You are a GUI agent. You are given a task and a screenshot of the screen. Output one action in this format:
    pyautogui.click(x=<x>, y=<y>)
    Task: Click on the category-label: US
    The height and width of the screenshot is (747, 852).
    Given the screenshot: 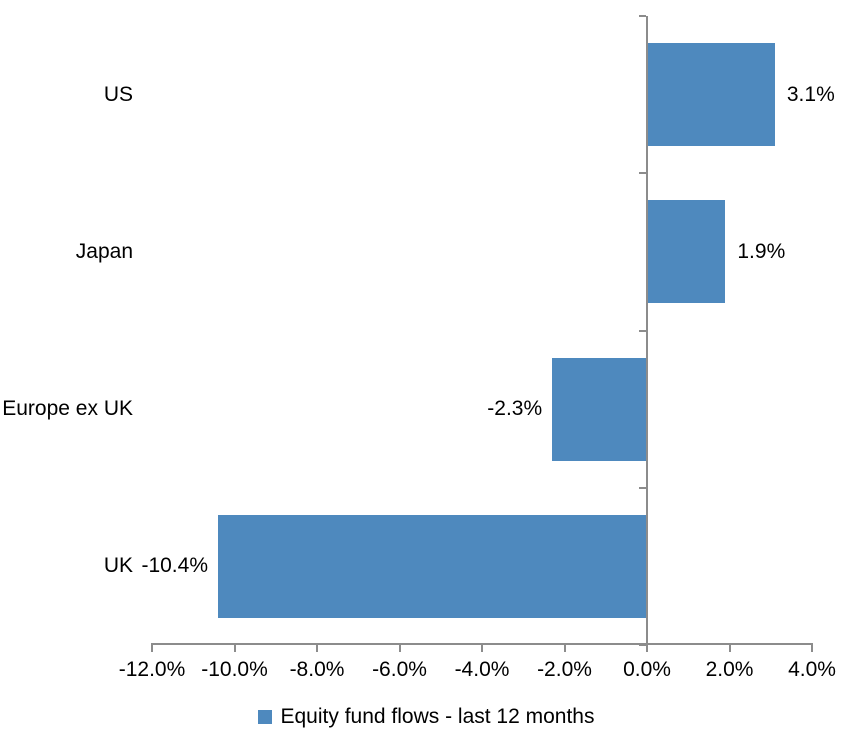 What is the action you would take?
    pyautogui.click(x=118, y=94)
    